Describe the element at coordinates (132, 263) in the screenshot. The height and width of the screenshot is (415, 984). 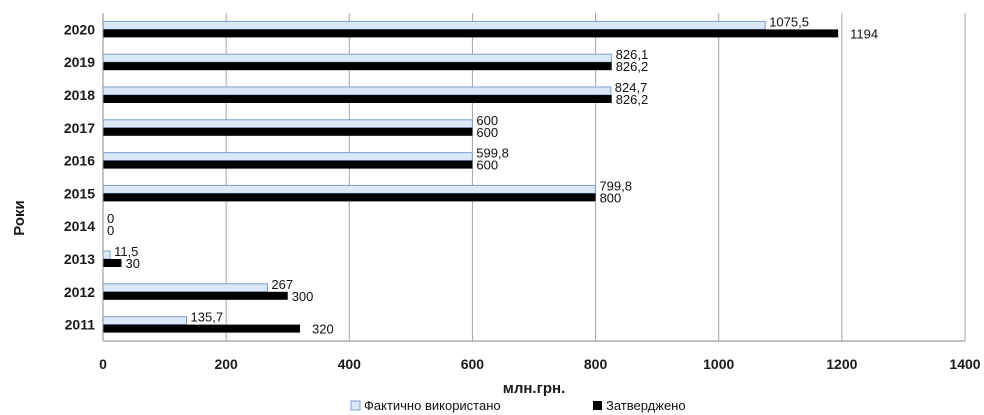
I see `data-label-approved: 30` at that location.